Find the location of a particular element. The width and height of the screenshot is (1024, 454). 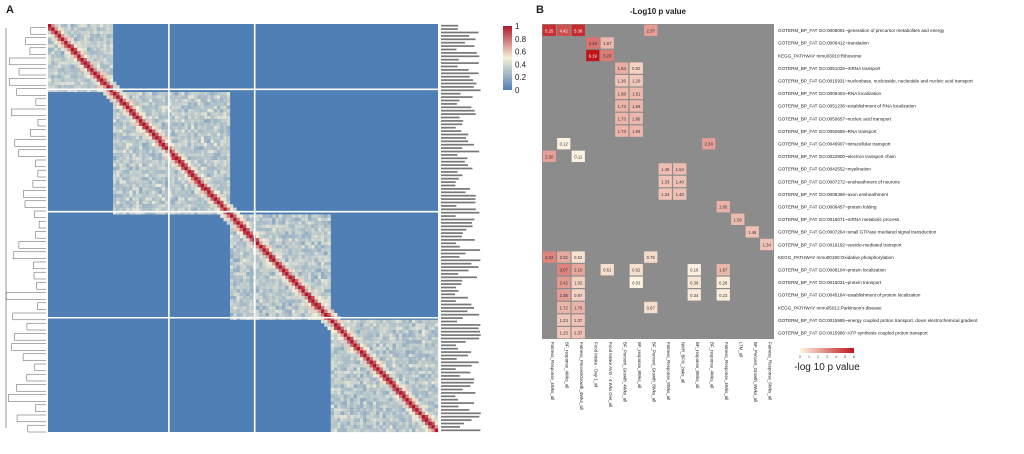

colorbar-tick-label: 0 is located at coordinates (517, 90).